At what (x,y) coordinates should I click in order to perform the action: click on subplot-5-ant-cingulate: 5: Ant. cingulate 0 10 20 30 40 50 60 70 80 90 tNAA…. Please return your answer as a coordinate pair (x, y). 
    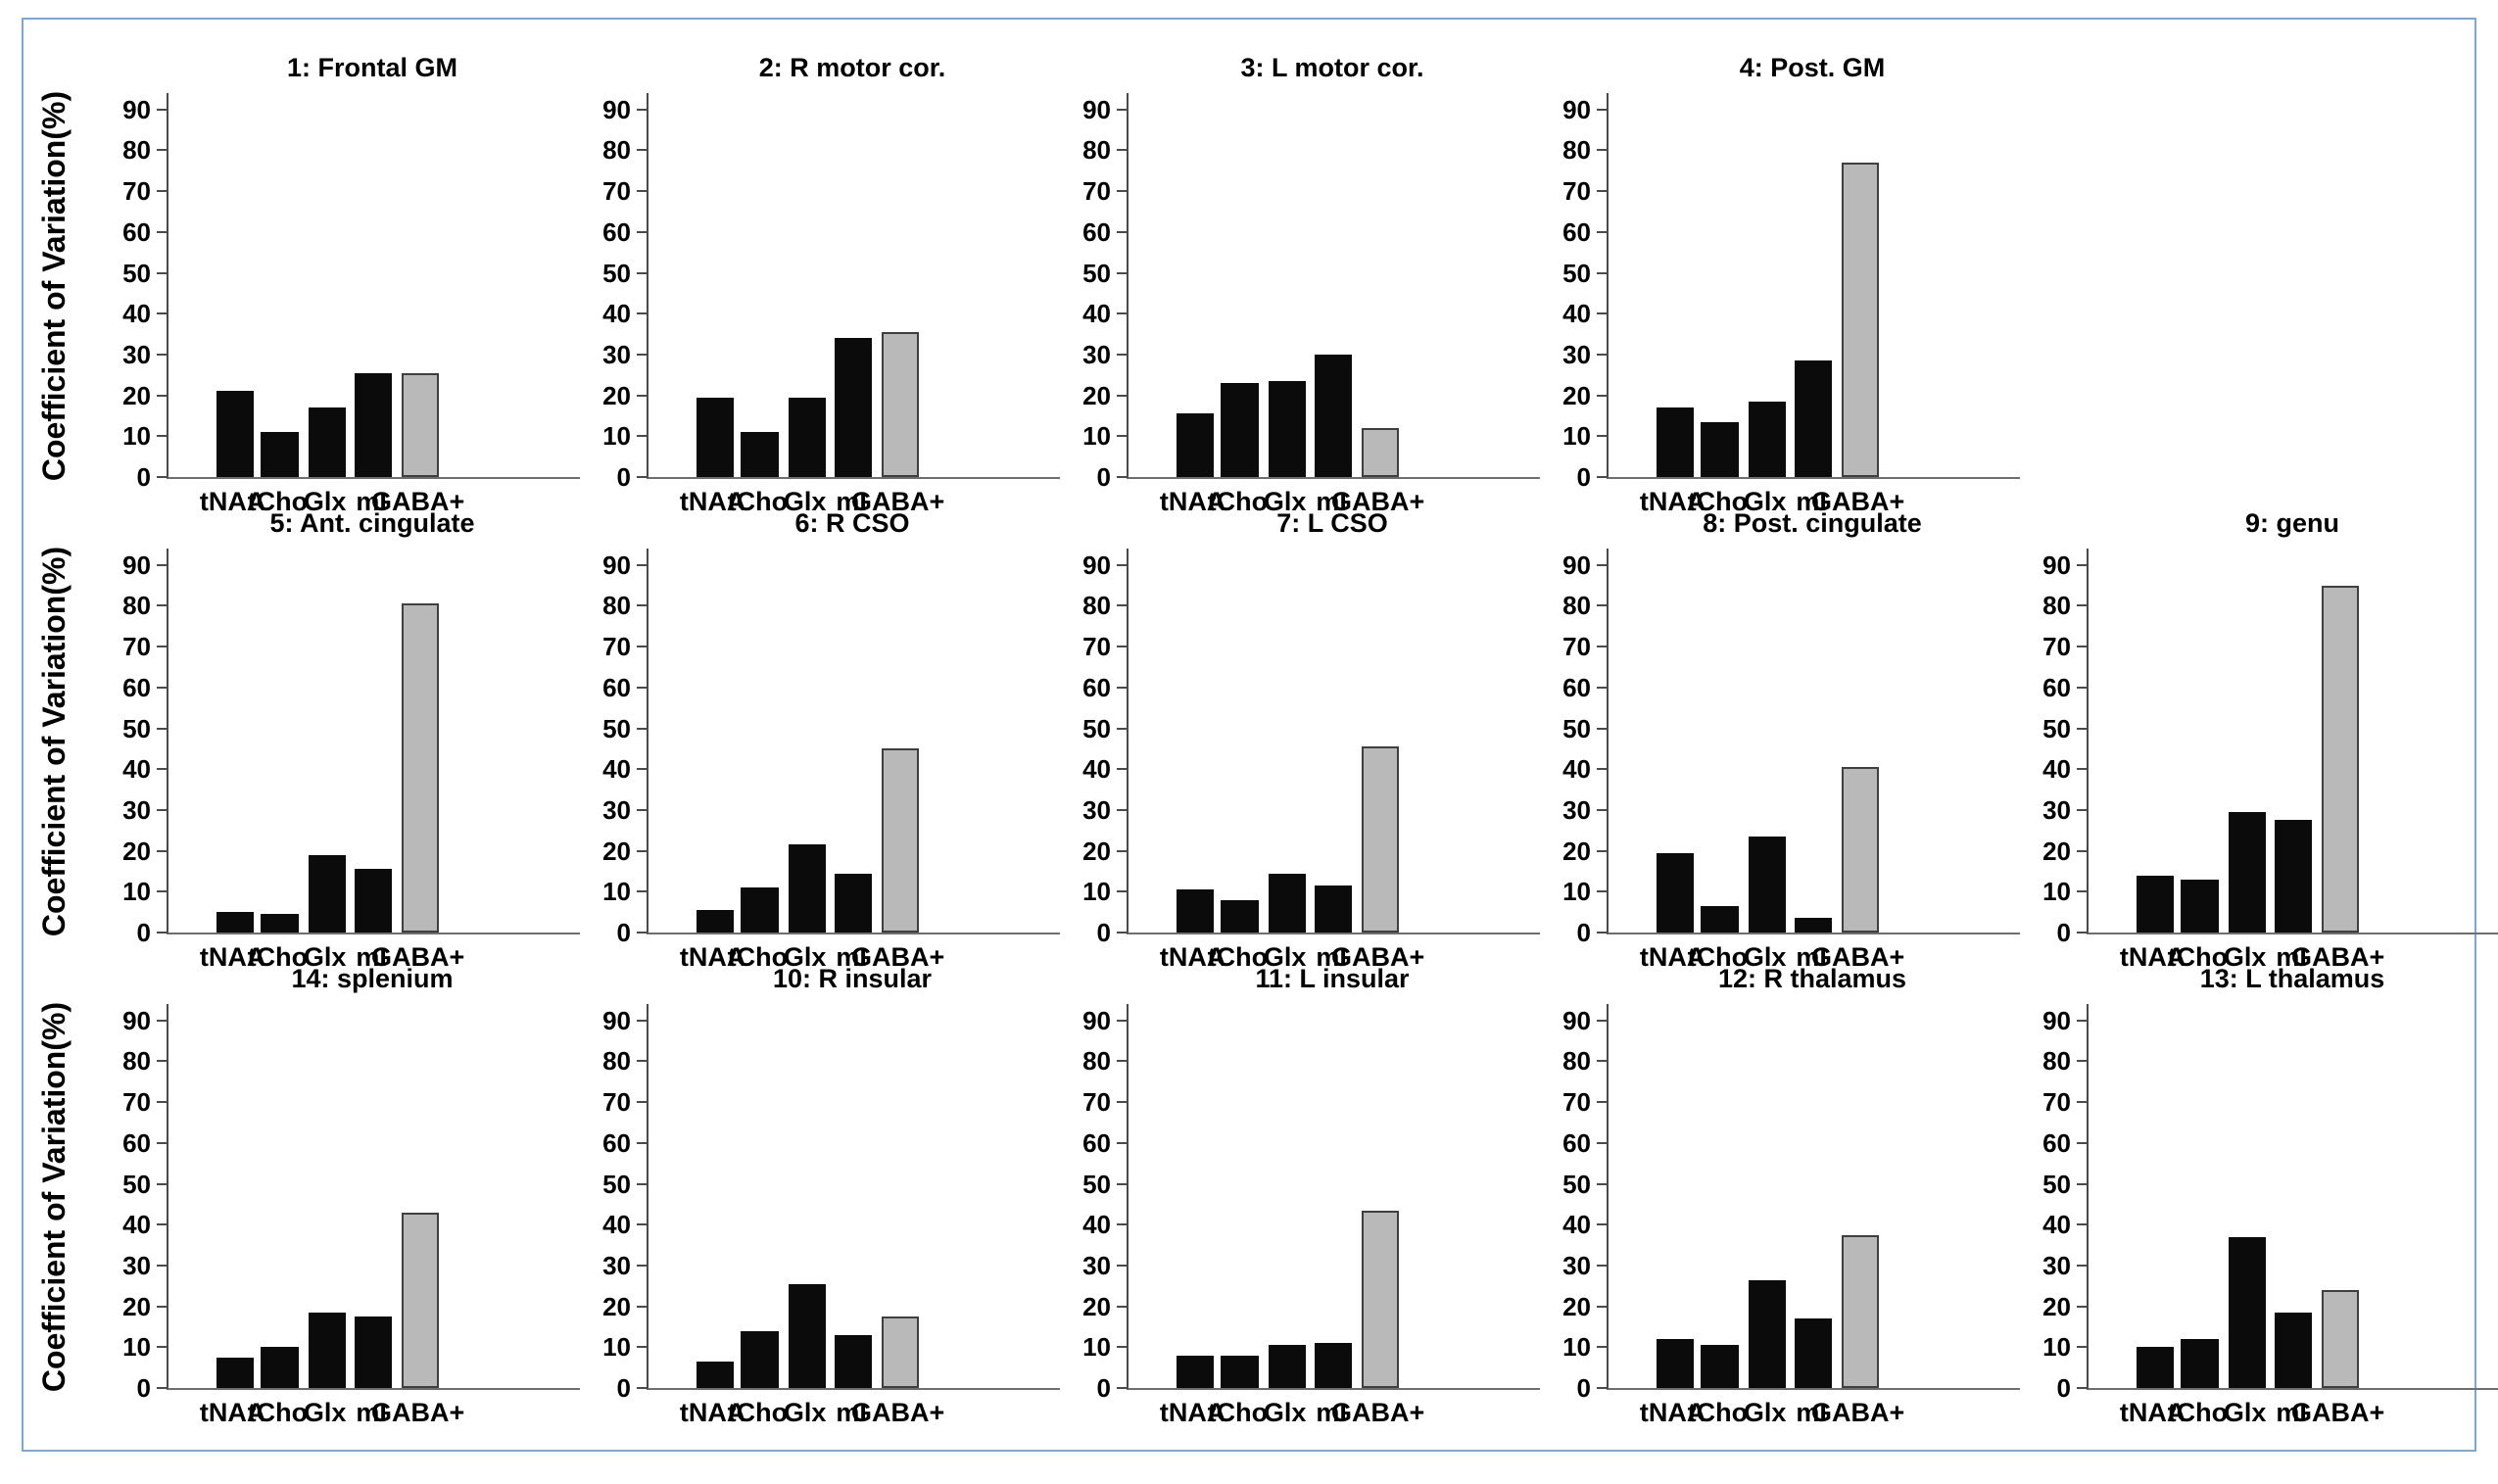
    Looking at the image, I should click on (343, 735).